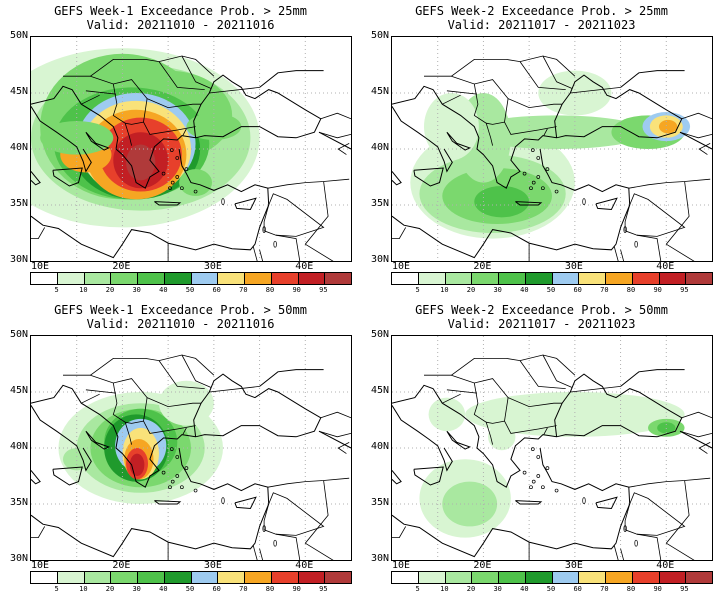 Image resolution: width=722 pixels, height=598 pixels. What do you see at coordinates (190, 589) in the screenshot?
I see `colorbar-tick-label: 50` at bounding box center [190, 589].